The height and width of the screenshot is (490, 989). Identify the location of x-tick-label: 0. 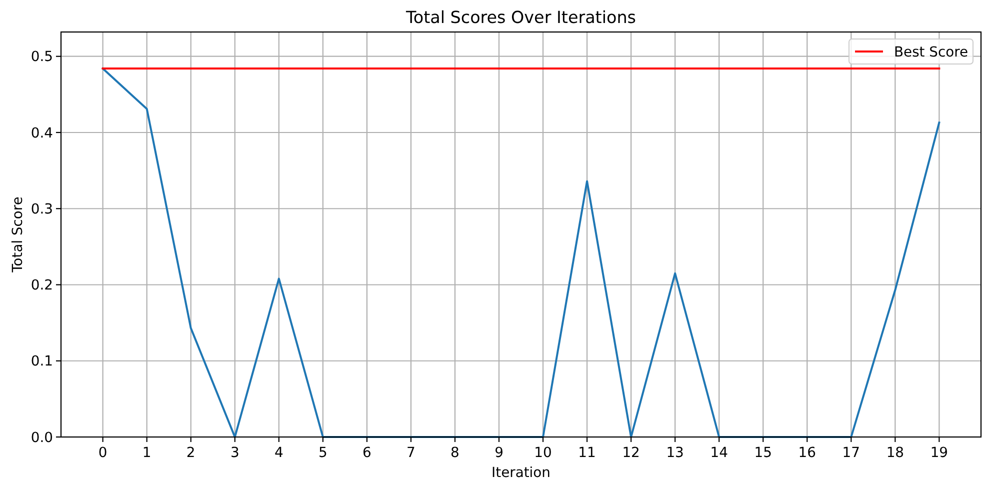
(103, 453).